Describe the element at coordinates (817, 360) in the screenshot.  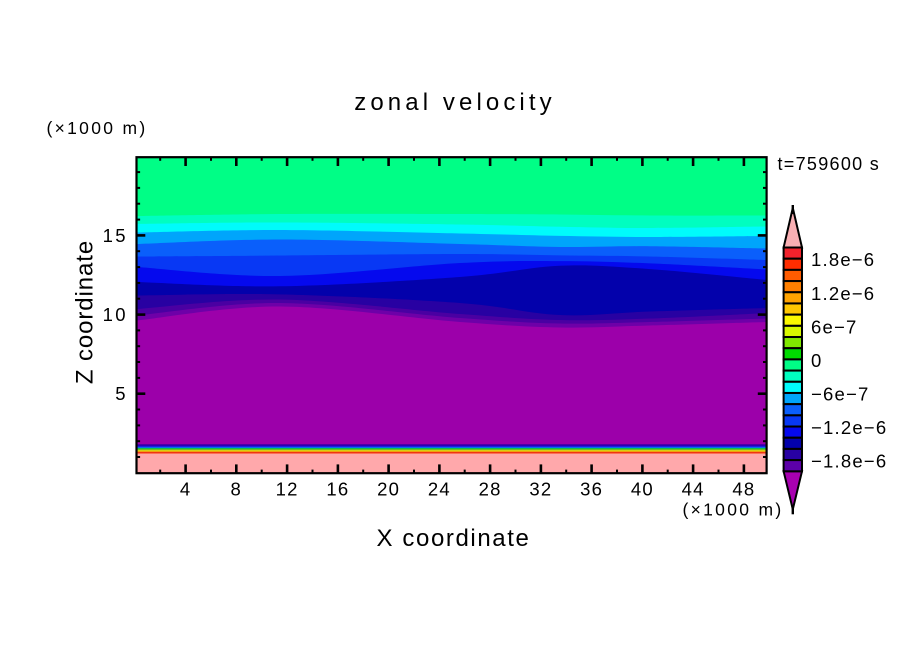
I see `svg-text: 0` at that location.